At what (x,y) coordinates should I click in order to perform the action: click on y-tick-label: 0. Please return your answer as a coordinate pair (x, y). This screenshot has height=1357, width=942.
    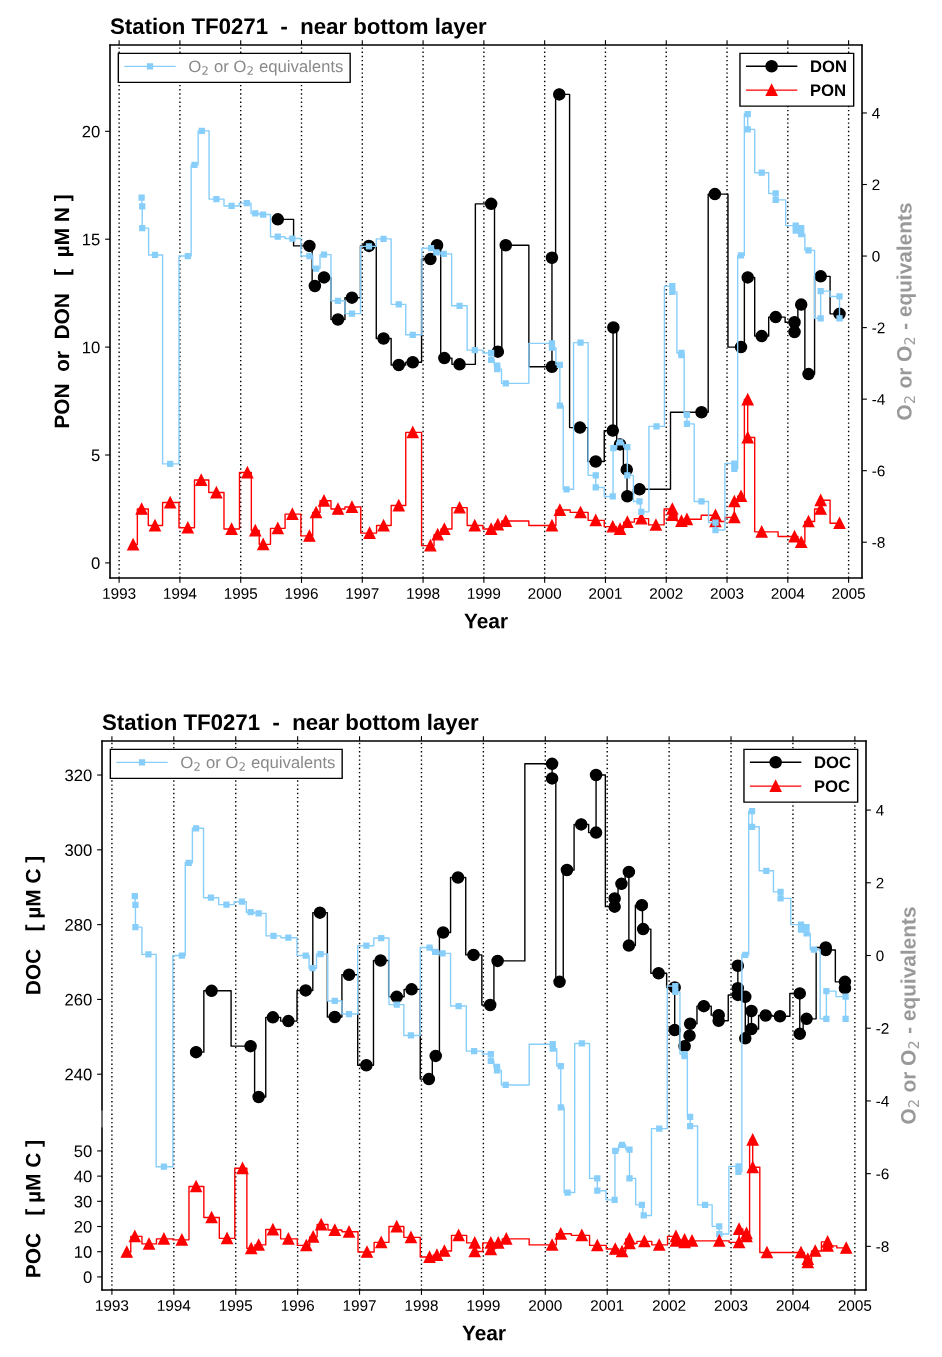
    Looking at the image, I should click on (95, 563).